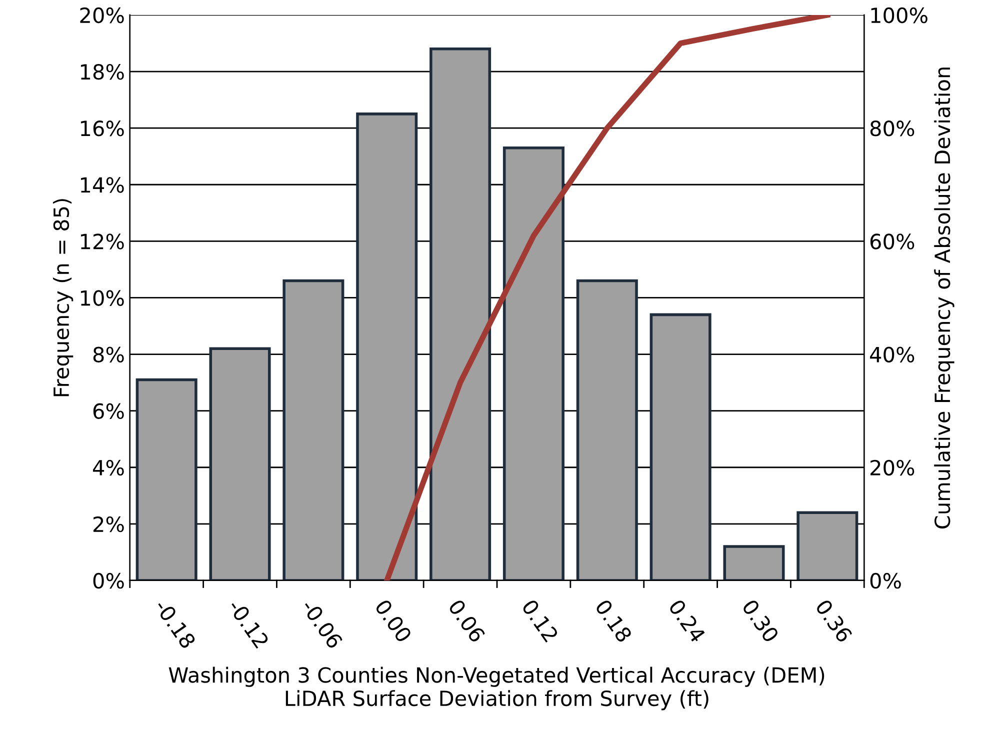 The width and height of the screenshot is (999, 749). What do you see at coordinates (108, 524) in the screenshot?
I see `y-tick-label: 2%` at bounding box center [108, 524].